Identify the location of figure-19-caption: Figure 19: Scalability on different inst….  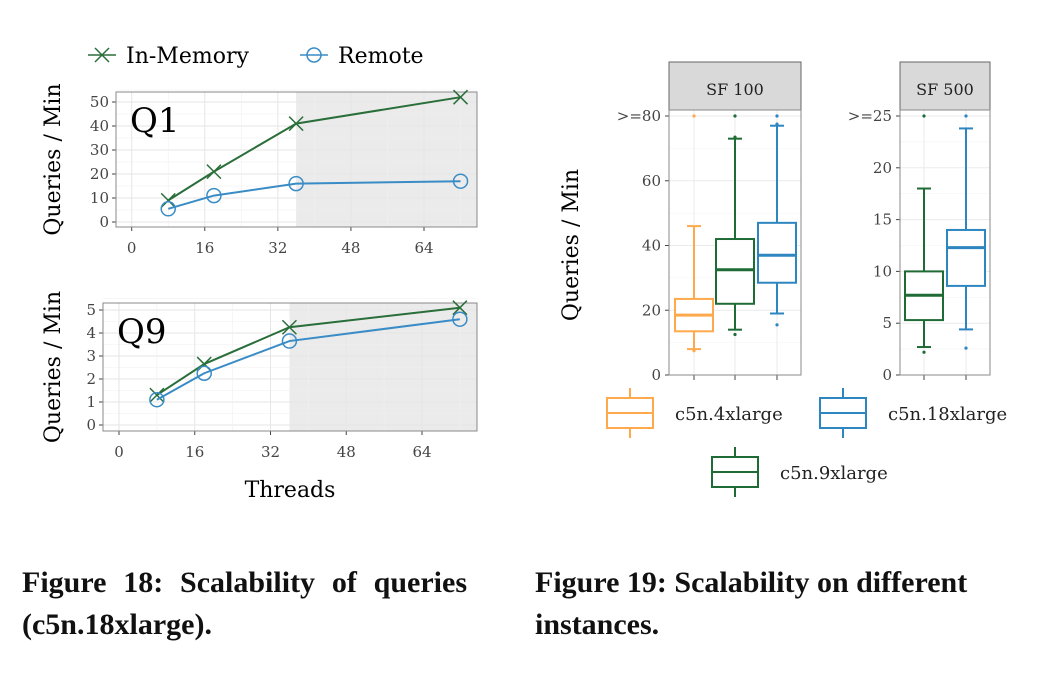
(751, 603).